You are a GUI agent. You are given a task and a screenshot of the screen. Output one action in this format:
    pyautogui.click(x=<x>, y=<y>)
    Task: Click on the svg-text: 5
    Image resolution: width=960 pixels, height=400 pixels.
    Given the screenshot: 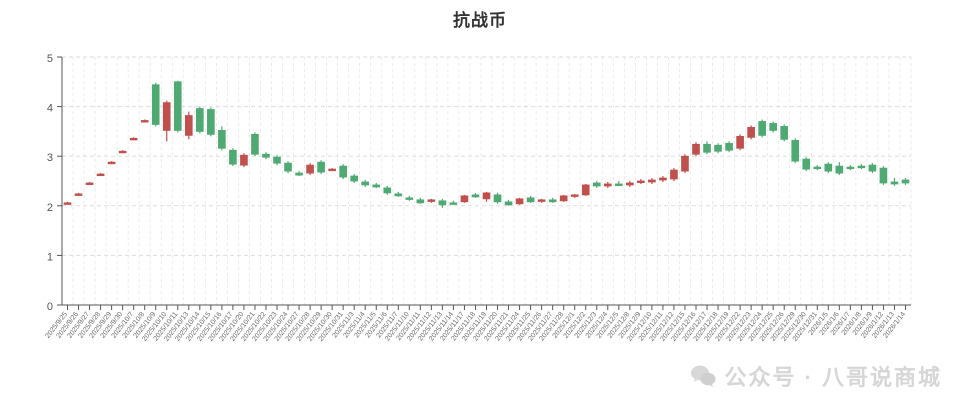 What is the action you would take?
    pyautogui.click(x=50, y=59)
    